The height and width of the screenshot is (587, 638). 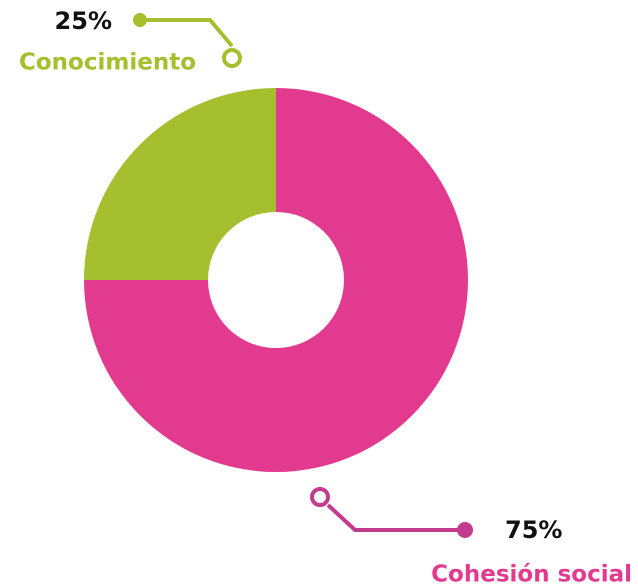 I want to click on value-label: 25%, so click(x=83, y=21).